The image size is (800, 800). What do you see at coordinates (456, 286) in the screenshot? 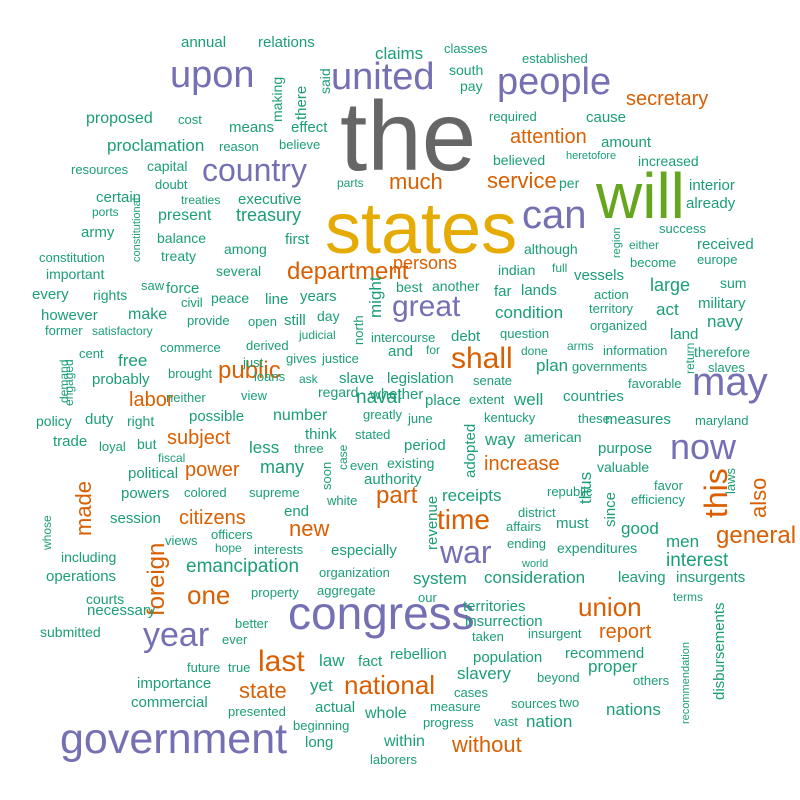
I see `word-another: another` at bounding box center [456, 286].